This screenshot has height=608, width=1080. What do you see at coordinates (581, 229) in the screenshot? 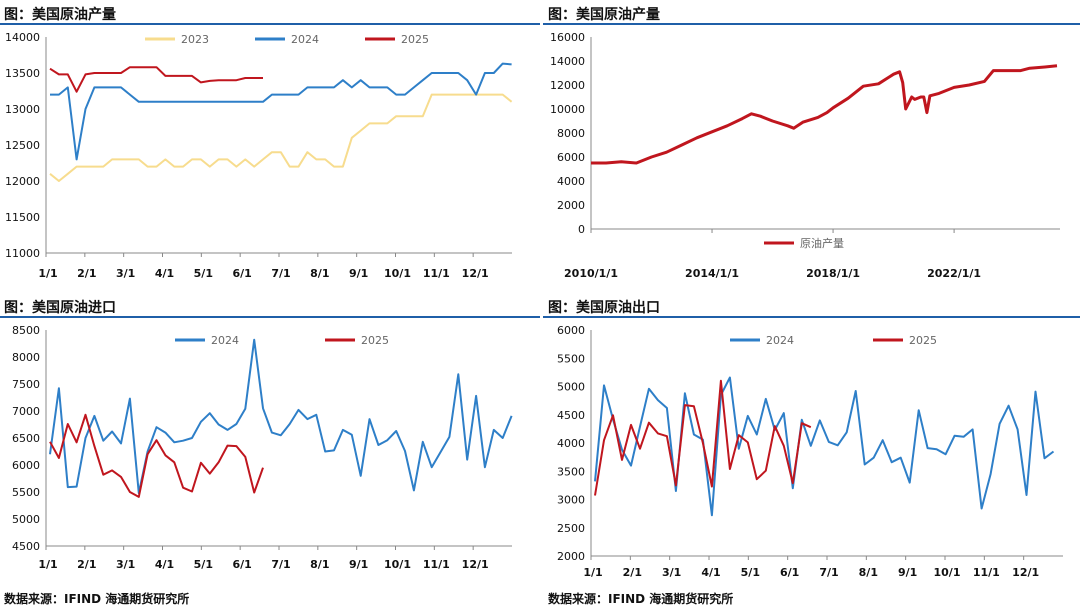
I see `y-tick-label: 0` at bounding box center [581, 229].